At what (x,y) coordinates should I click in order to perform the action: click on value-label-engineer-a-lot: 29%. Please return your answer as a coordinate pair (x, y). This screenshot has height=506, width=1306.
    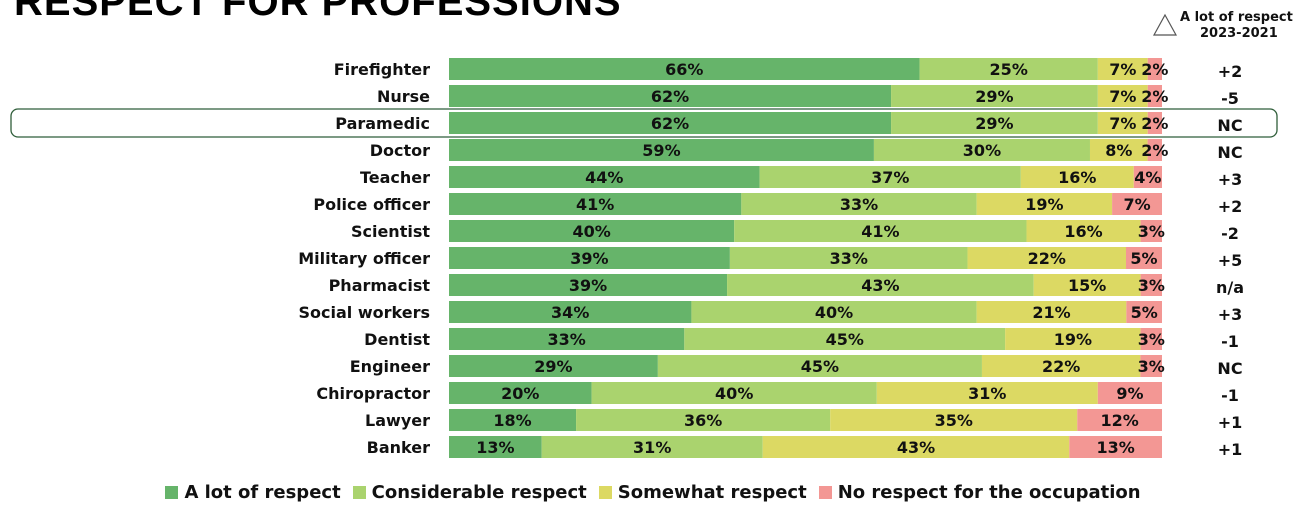
    Looking at the image, I should click on (553, 366).